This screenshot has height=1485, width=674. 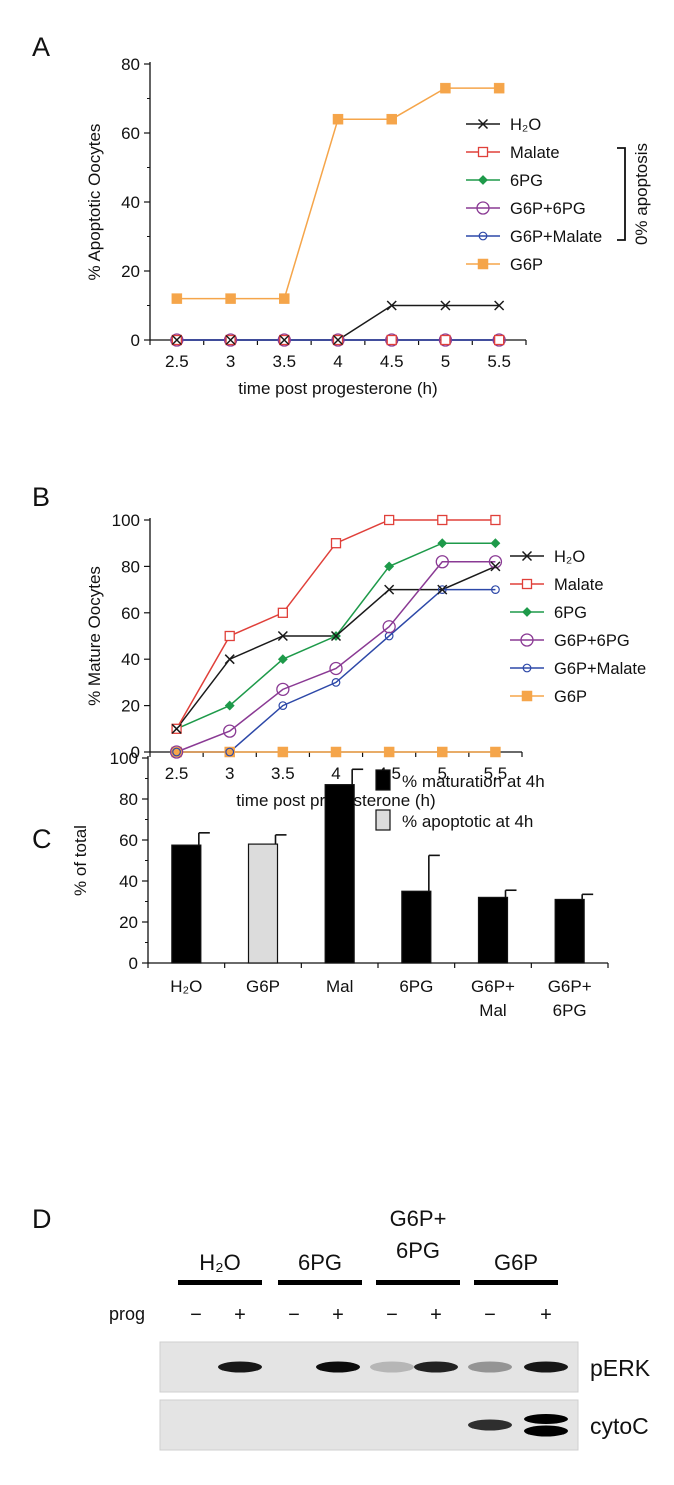 What do you see at coordinates (220, 1262) in the screenshot?
I see `group-label: H₂O` at bounding box center [220, 1262].